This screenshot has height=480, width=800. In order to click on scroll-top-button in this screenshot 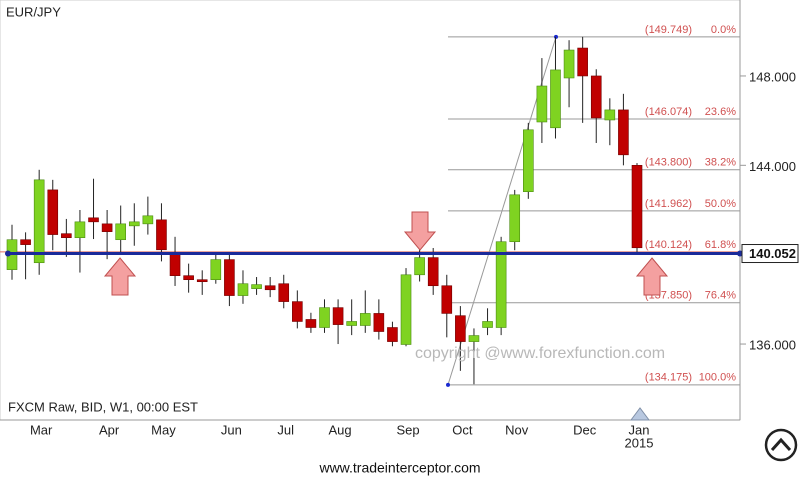, I will do `click(781, 445)`.